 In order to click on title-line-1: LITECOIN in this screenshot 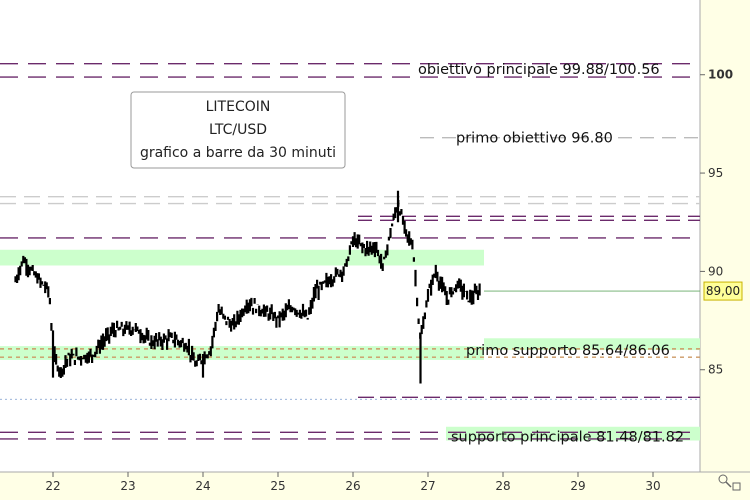, I will do `click(238, 107)`.